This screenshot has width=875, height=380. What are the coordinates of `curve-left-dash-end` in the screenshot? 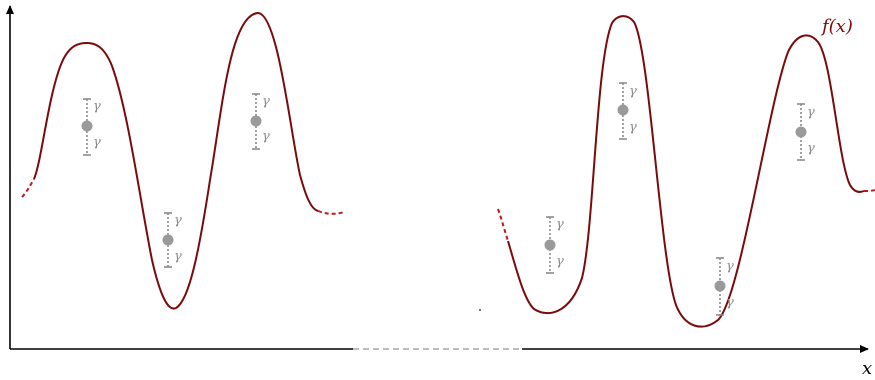 It's located at (331, 212).